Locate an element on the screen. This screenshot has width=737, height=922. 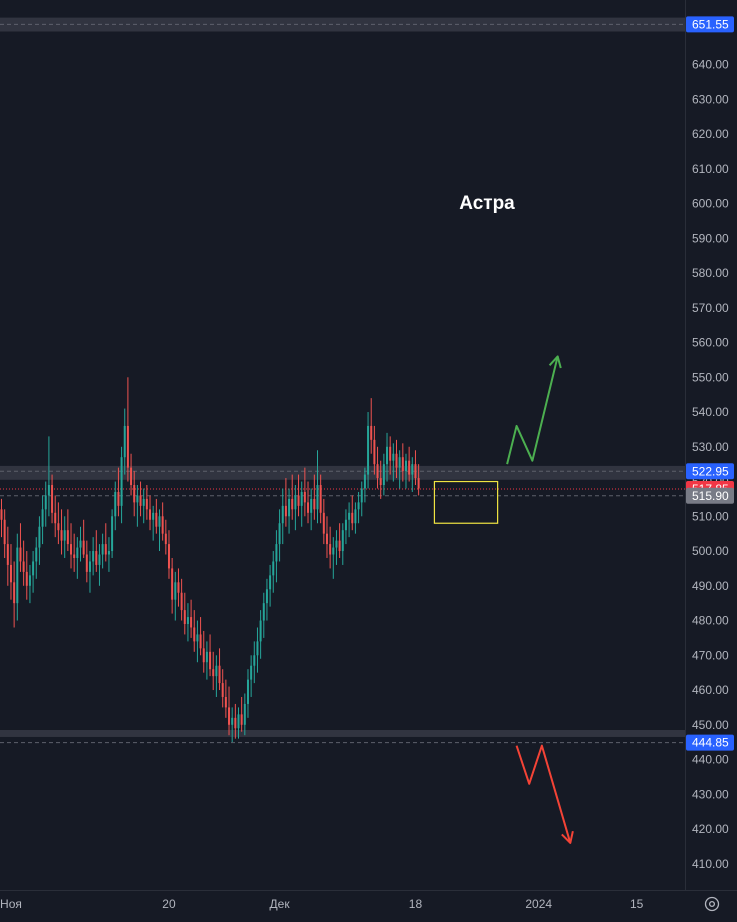
settings-gear-icon is located at coordinates (712, 904).